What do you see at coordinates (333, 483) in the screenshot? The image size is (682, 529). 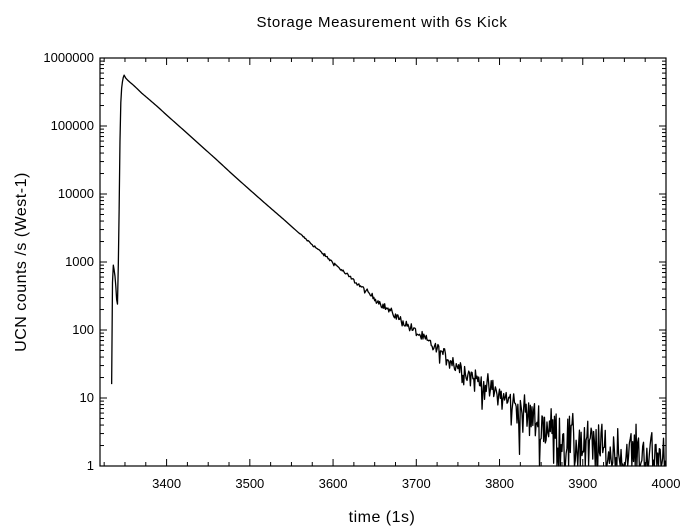 I see `x-tick-label: 3600` at bounding box center [333, 483].